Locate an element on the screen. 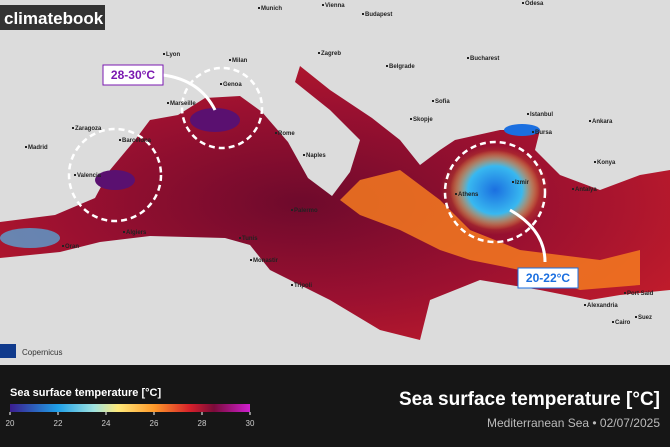  city-label: Zagreb is located at coordinates (331, 54).